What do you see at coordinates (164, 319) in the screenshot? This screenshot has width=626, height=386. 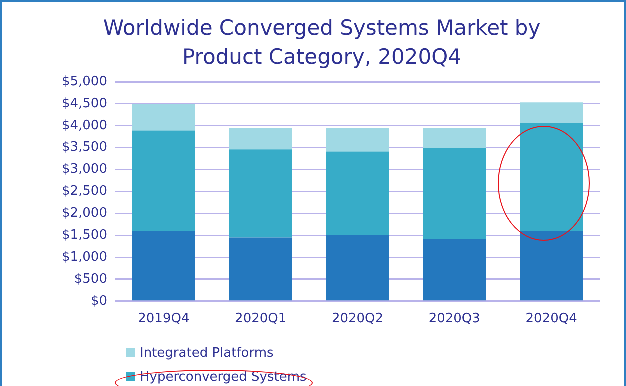 I see `x-tick-label: 2019Q4` at bounding box center [164, 319].